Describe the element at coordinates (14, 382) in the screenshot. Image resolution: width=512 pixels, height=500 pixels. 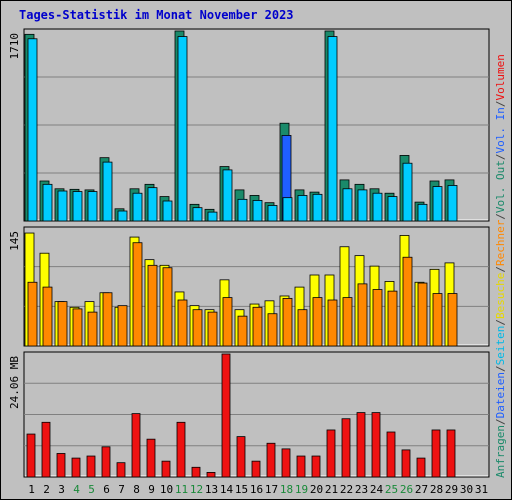
I see `volume-ymax-label: 24.06 MB` at that location.